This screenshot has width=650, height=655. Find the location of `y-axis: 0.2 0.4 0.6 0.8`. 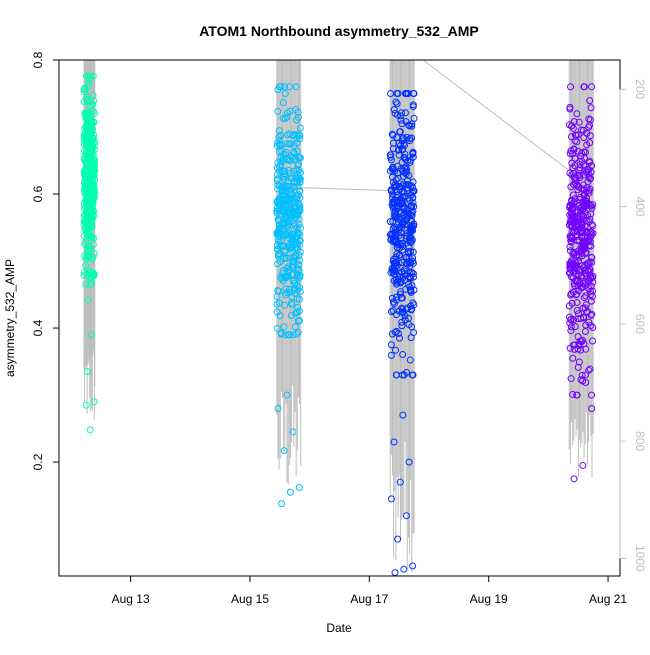

y-axis: 0.2 0.4 0.6 0.8 is located at coordinates (45, 260).